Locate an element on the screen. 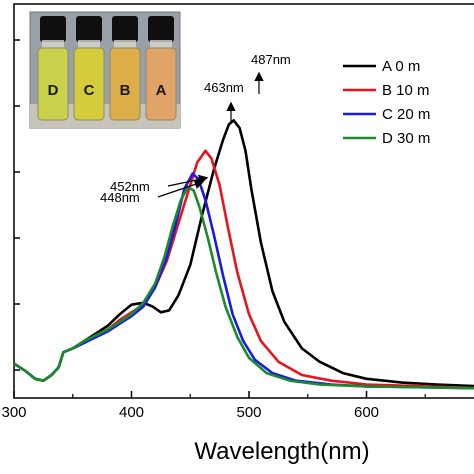 The width and height of the screenshot is (474, 474). vial-neck-C is located at coordinates (89, 45).